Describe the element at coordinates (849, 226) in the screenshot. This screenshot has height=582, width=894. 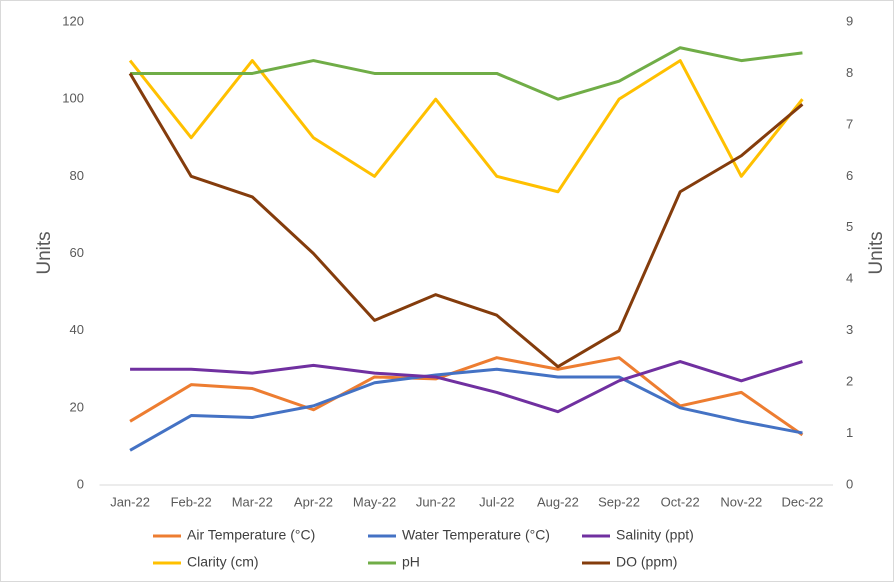
I see `y2-tick-label: 5` at that location.